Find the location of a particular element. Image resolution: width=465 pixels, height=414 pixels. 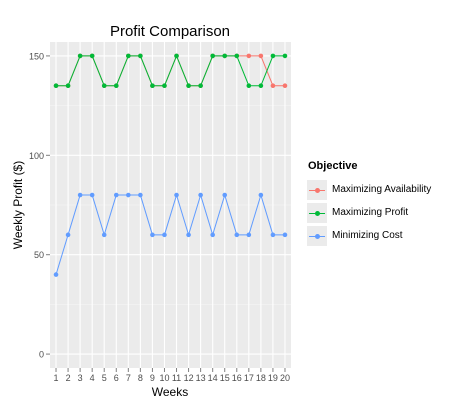

legend-key-maximizing-availability is located at coordinates (317, 189).